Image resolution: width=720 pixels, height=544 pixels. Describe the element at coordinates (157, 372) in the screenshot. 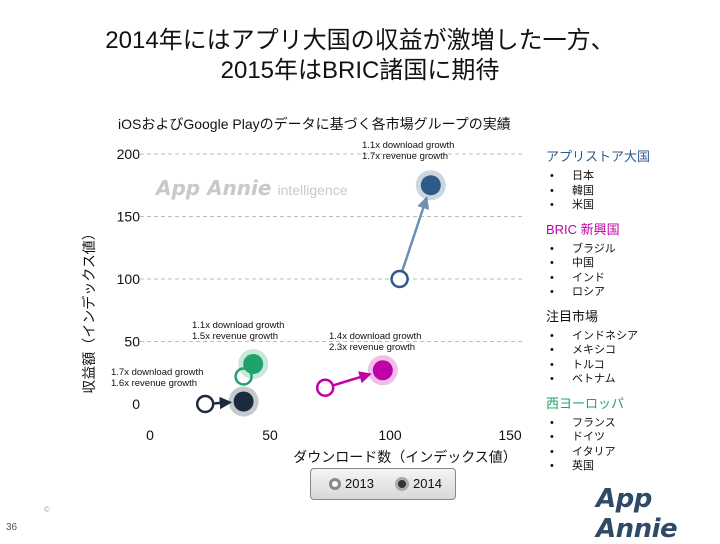

I see `data-label: 1.7x download growth` at that location.